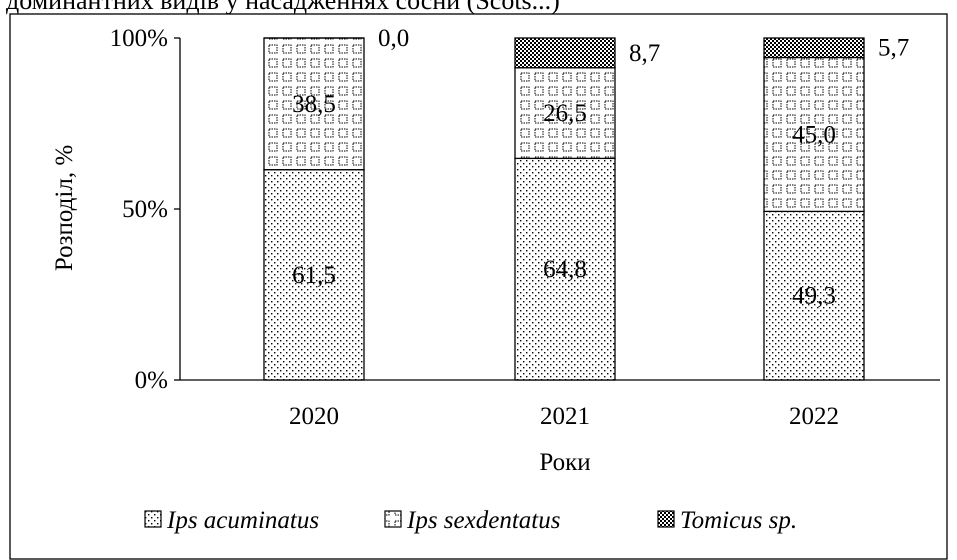  Describe the element at coordinates (242, 520) in the screenshot. I see `legend-entry: Ips acuminatus` at that location.